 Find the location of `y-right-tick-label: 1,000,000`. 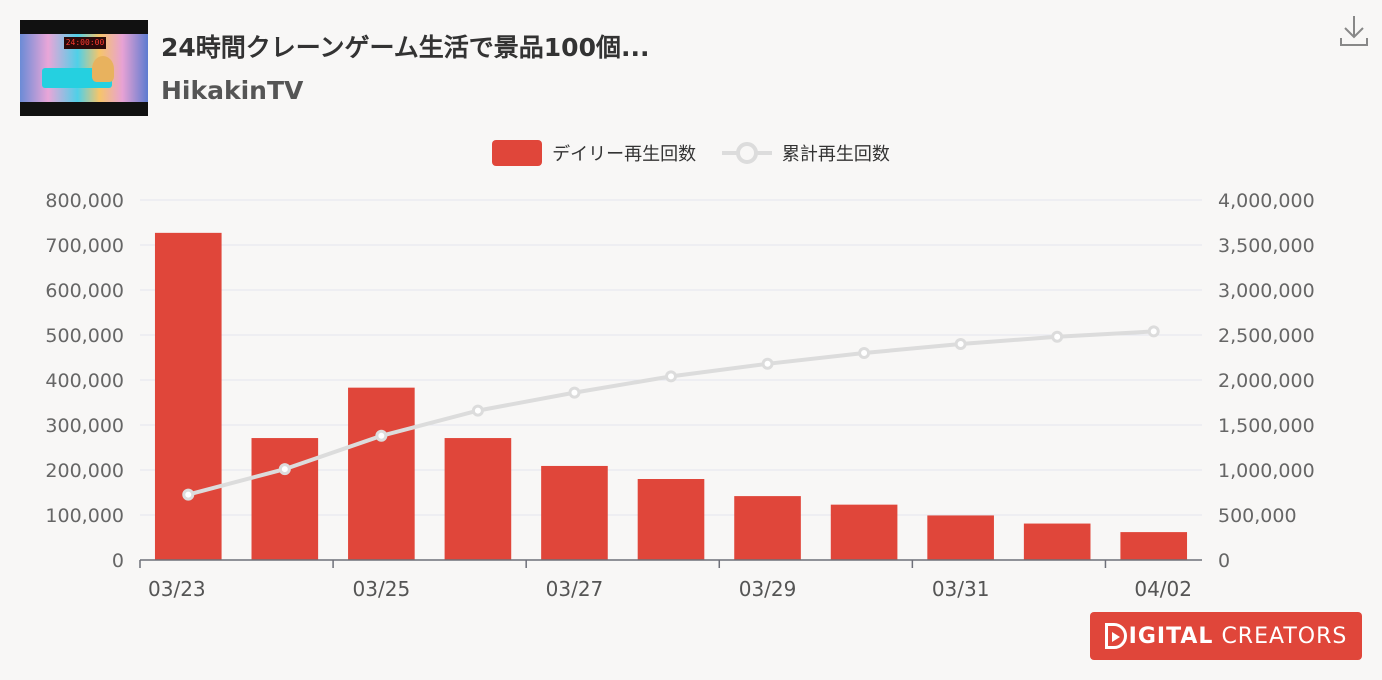

y-right-tick-label: 1,000,000 is located at coordinates (1266, 471).